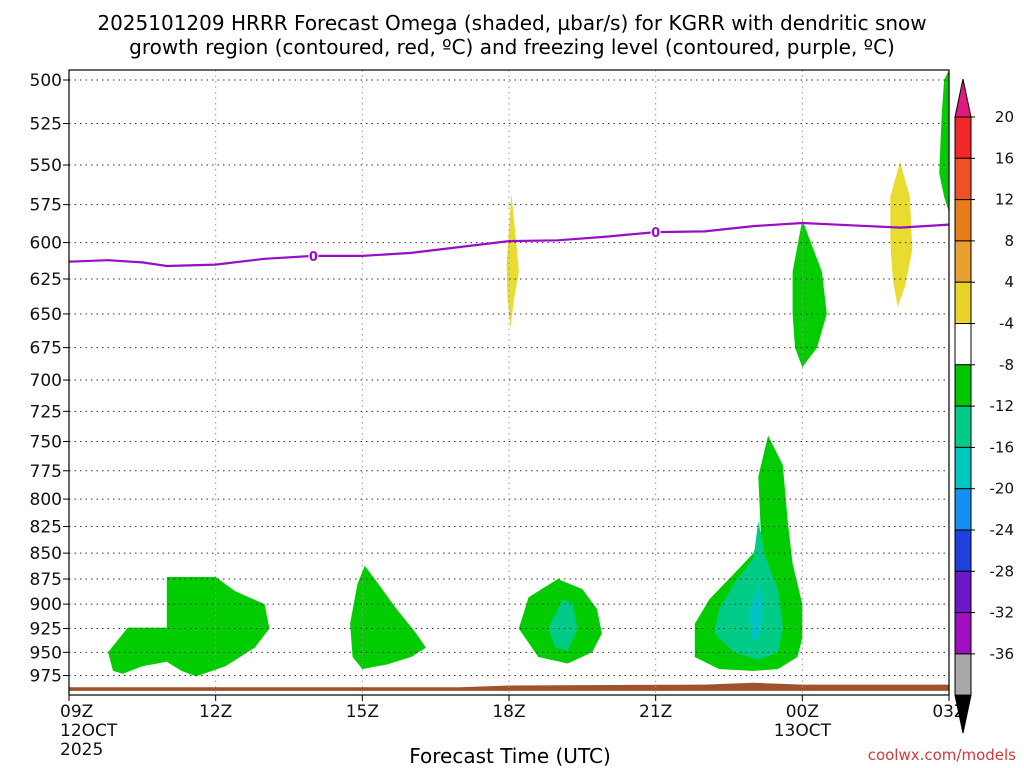  What do you see at coordinates (46, 412) in the screenshot?
I see `y-tick-label-725: 725` at bounding box center [46, 412].